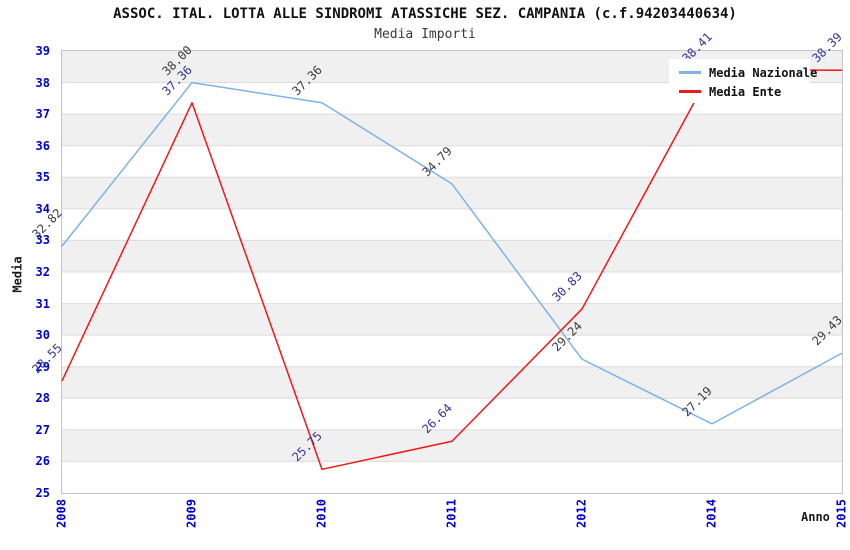 Image resolution: width=850 pixels, height=550 pixels. What do you see at coordinates (42, 272) in the screenshot?
I see `y-tick-label: 32` at bounding box center [42, 272].